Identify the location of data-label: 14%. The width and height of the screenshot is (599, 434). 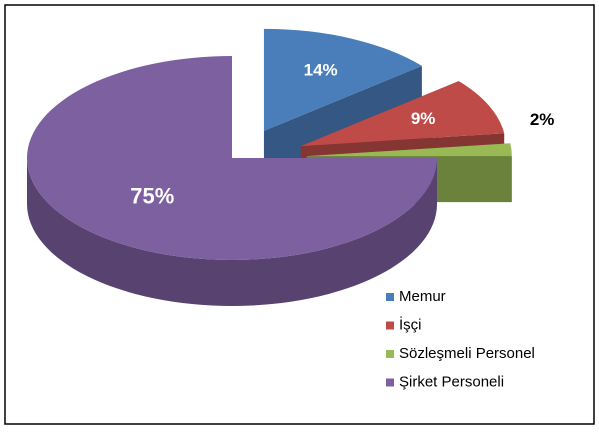
(321, 69).